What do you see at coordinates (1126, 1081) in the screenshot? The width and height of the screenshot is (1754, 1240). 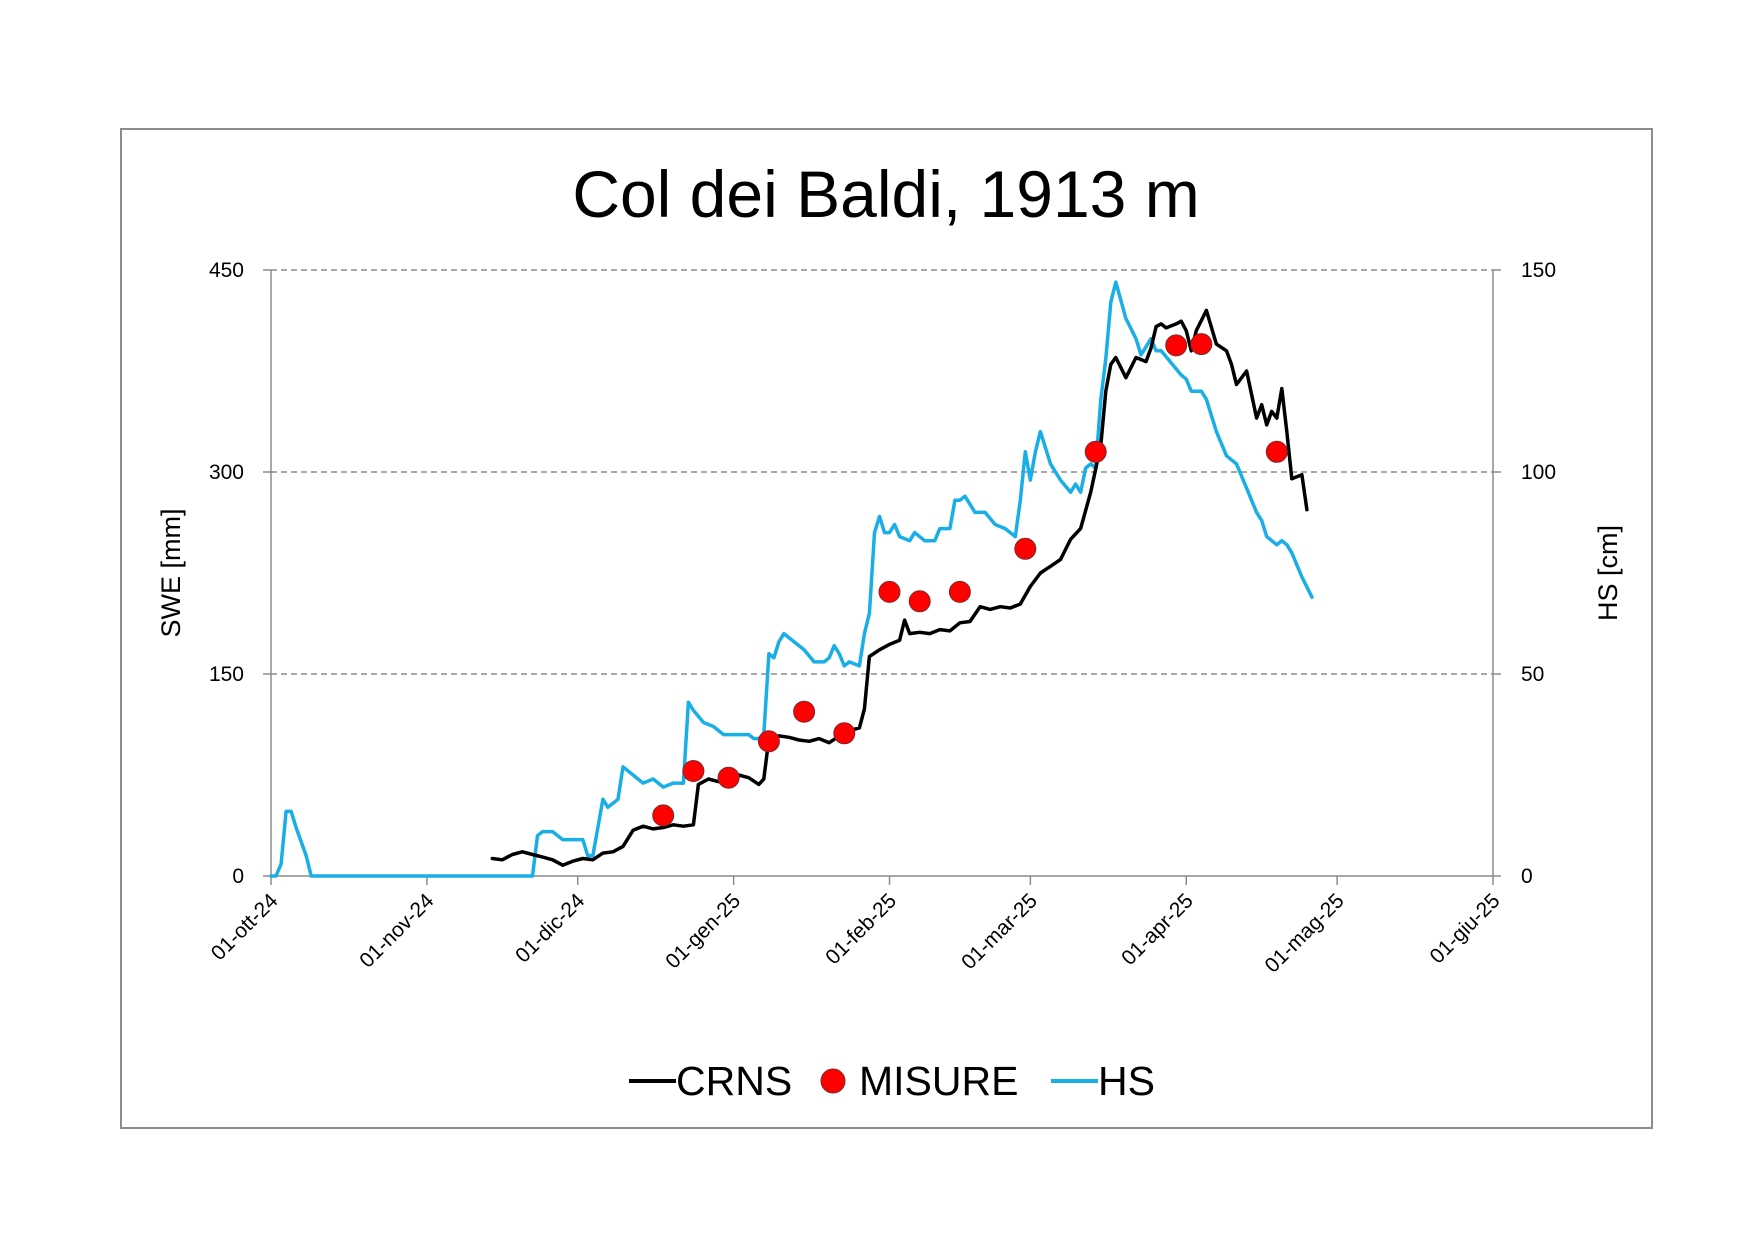 I see `legend-hs-label: HS` at bounding box center [1126, 1081].